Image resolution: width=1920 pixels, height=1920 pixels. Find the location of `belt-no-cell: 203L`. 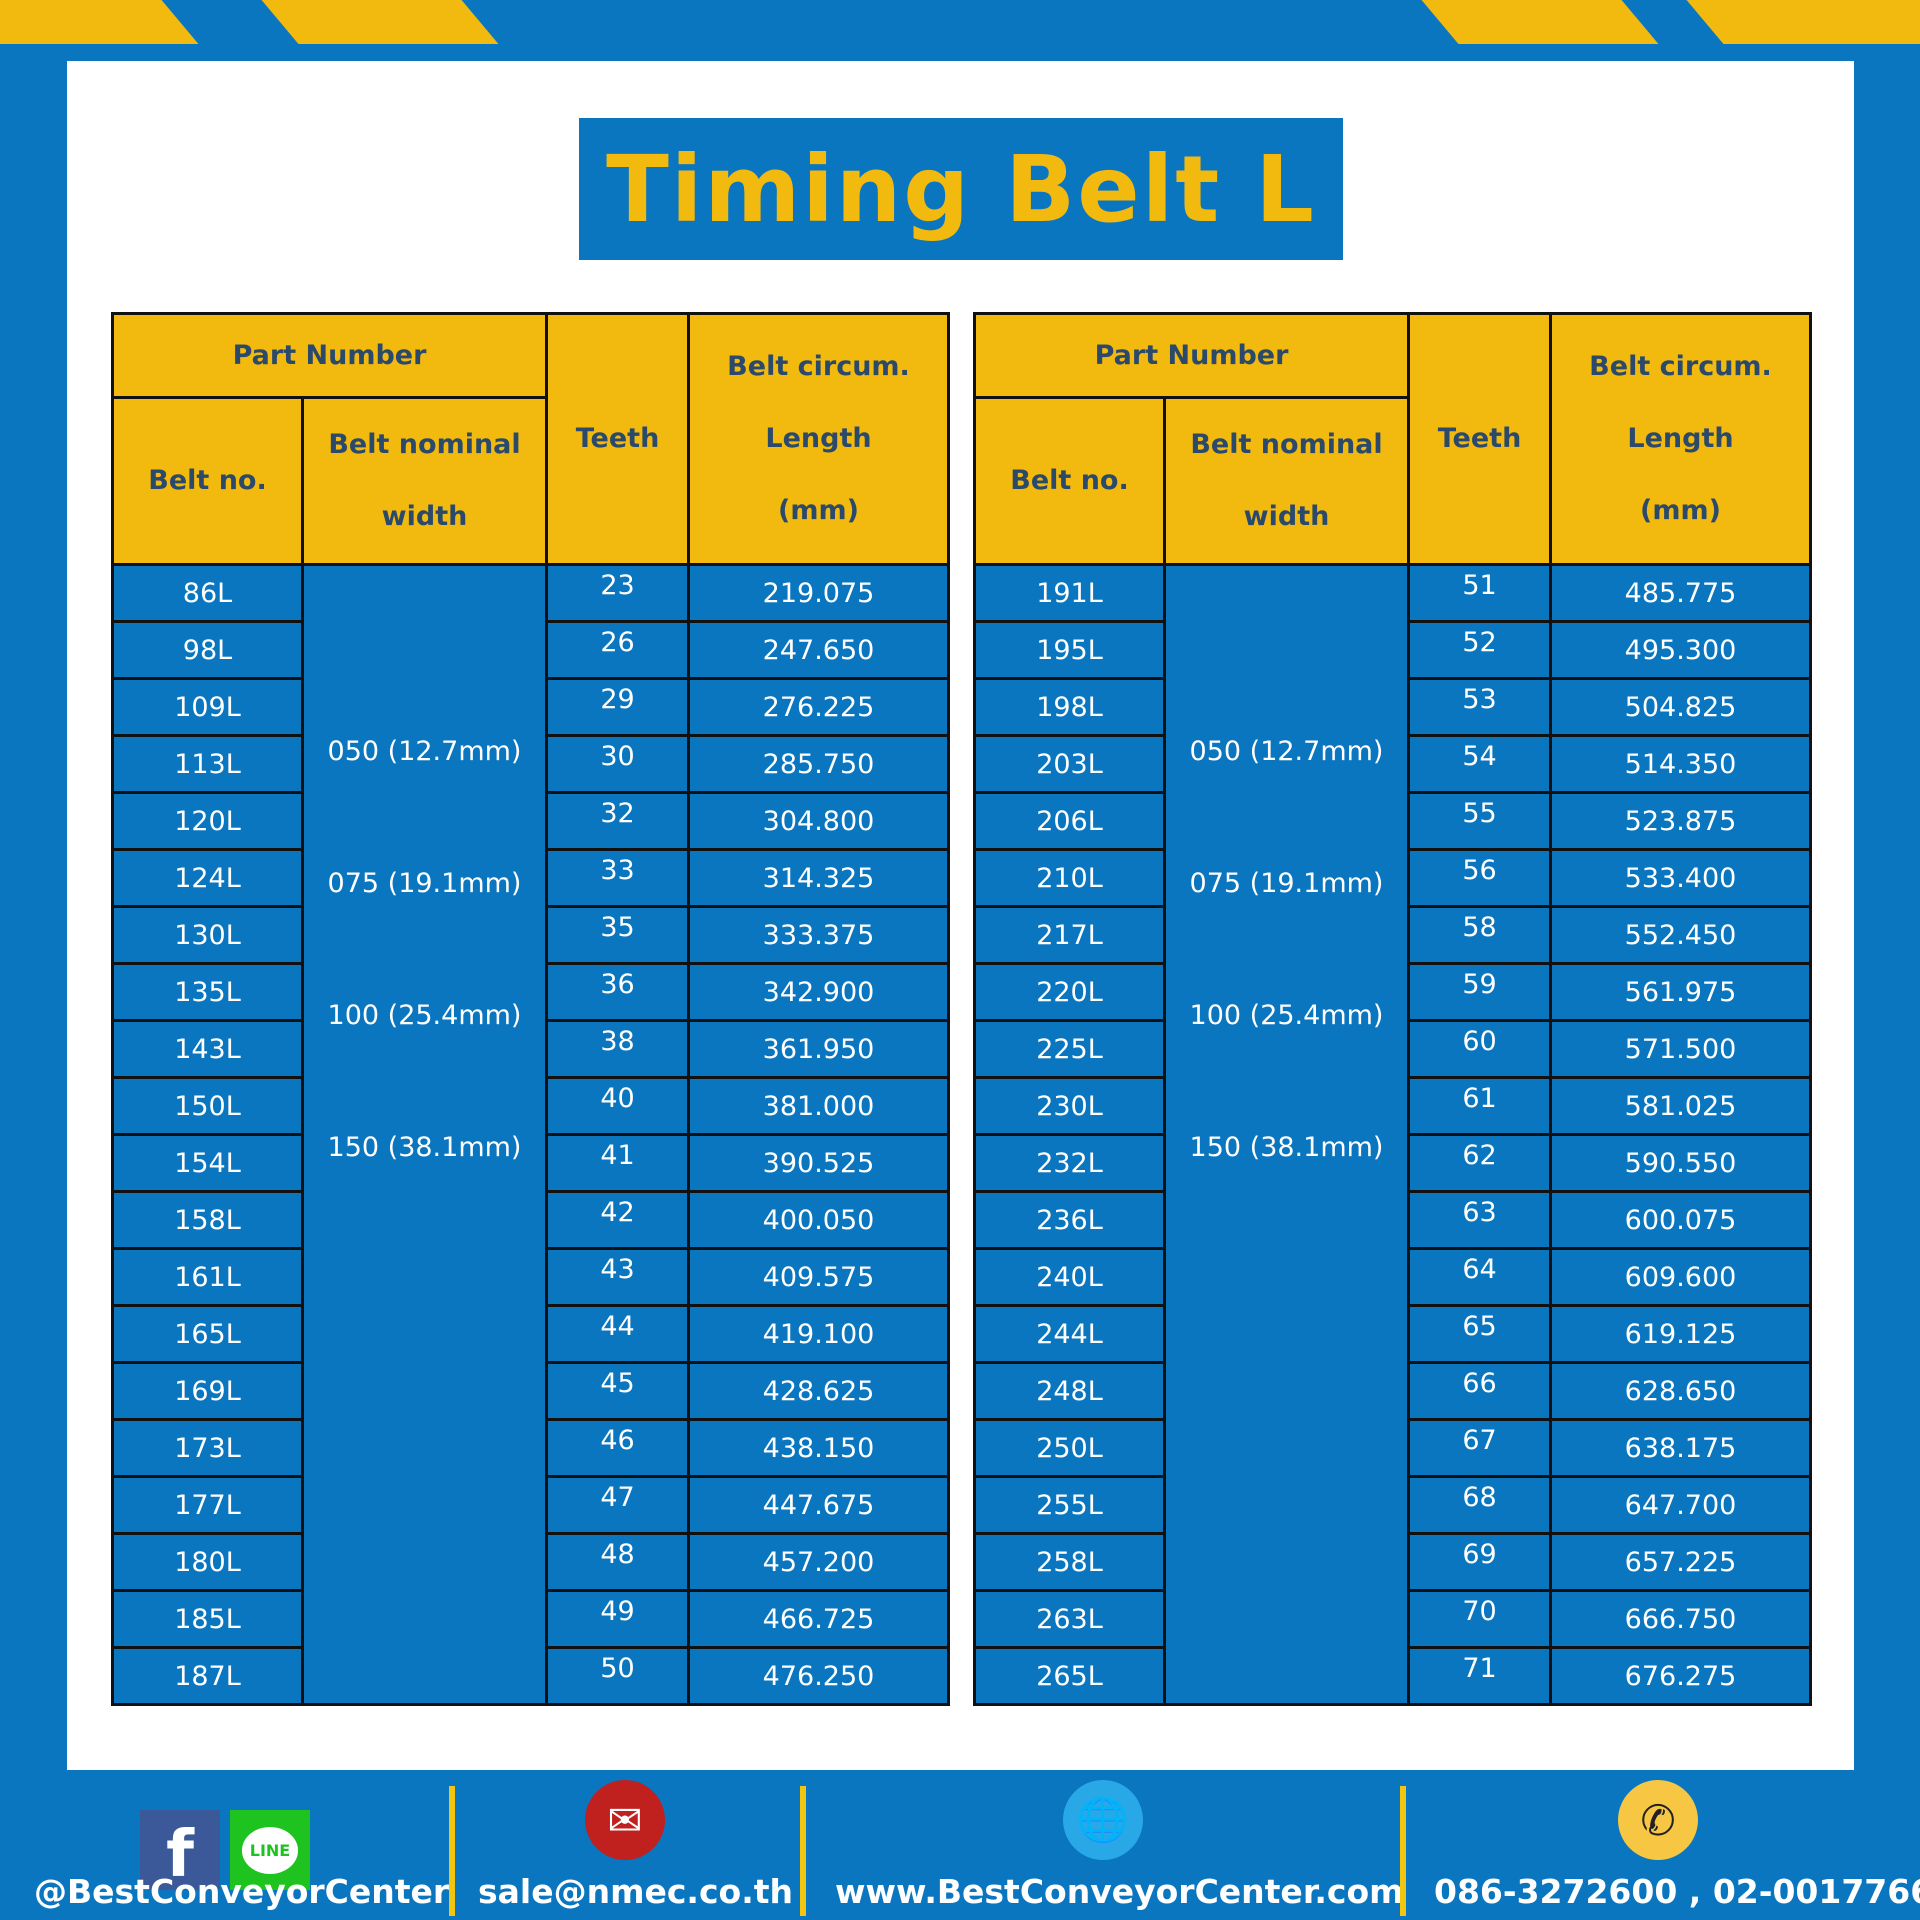

belt-no-cell: 203L is located at coordinates (1069, 764).